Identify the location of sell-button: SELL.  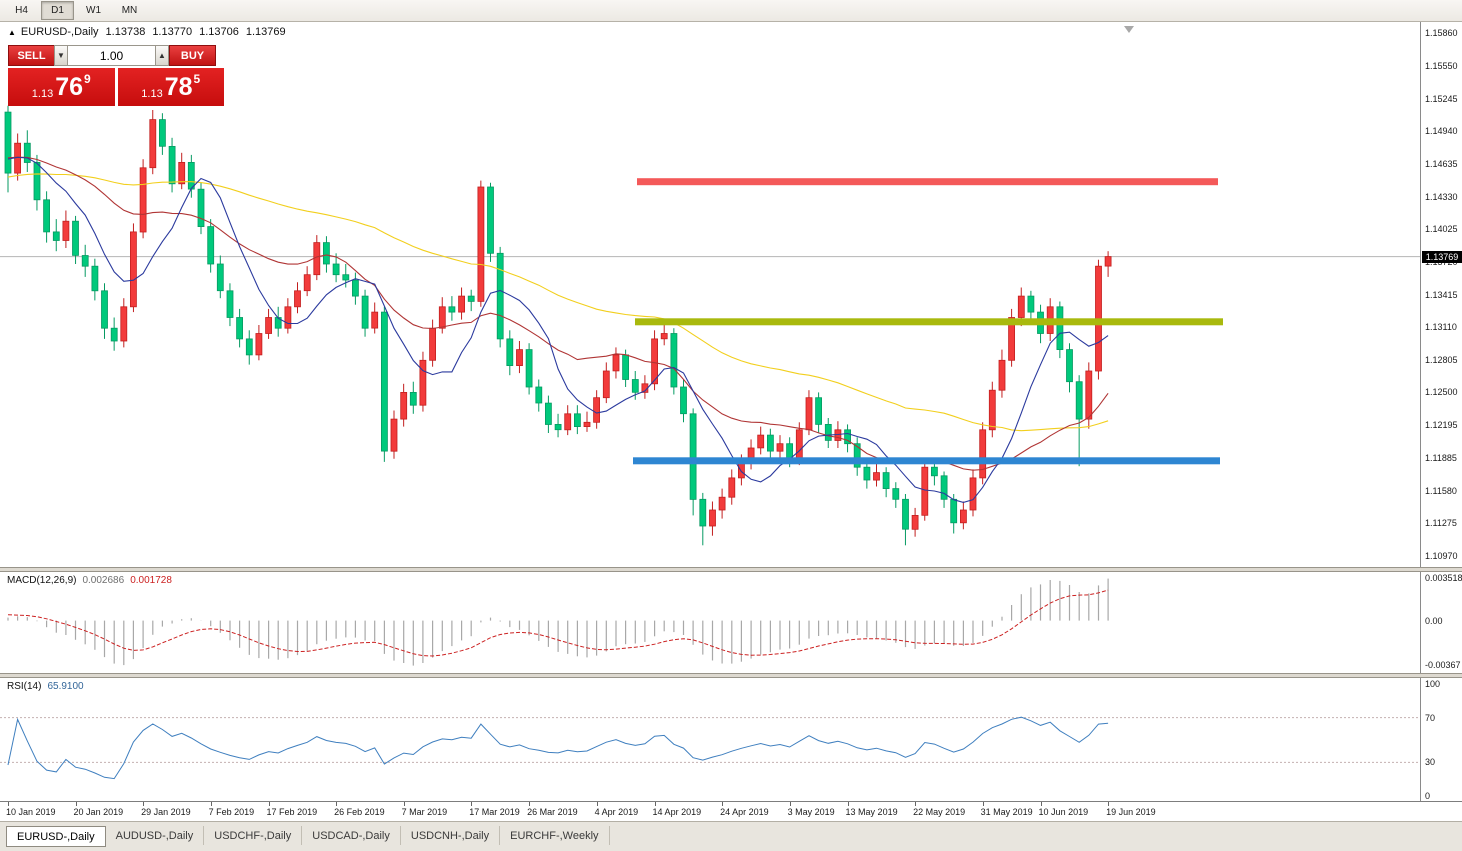
(31, 55).